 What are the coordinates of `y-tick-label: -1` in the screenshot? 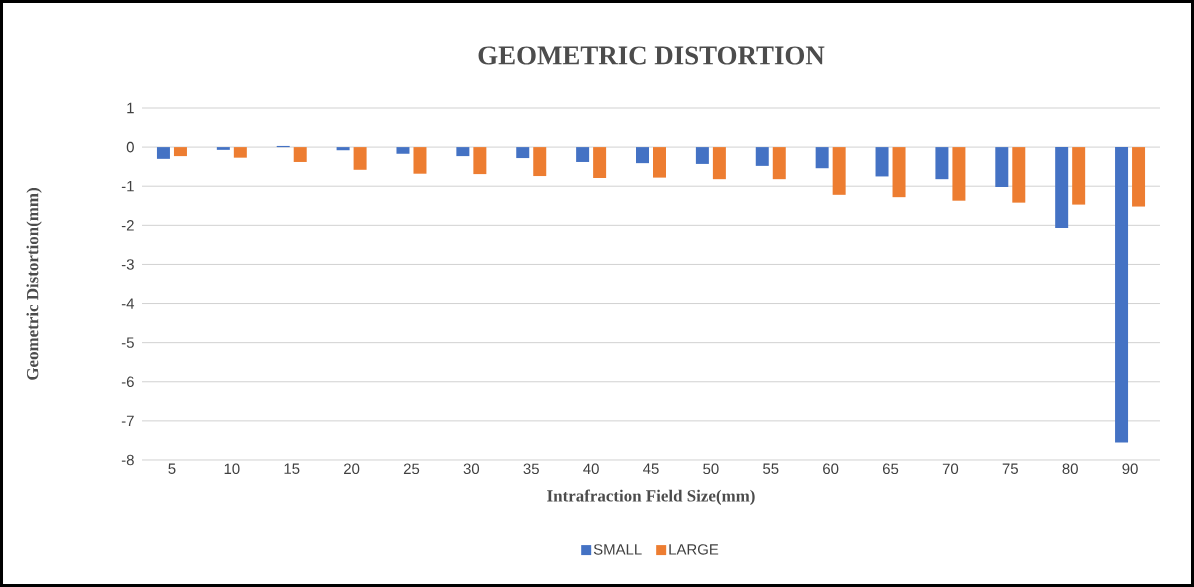 It's located at (127, 186).